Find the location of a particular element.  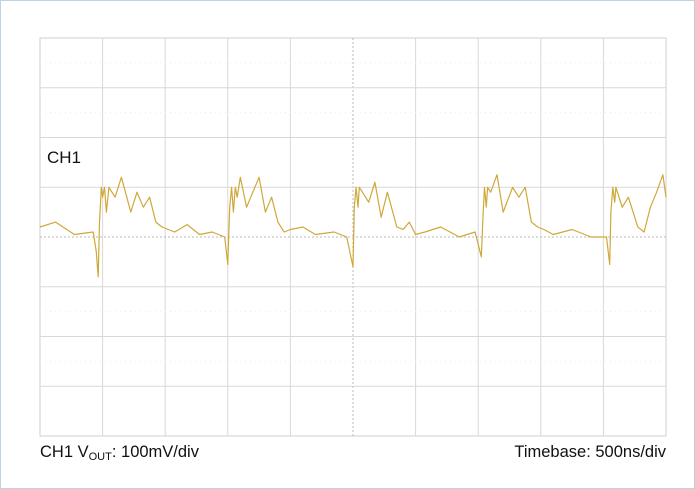

scale-subscript: OUT is located at coordinates (100, 457).